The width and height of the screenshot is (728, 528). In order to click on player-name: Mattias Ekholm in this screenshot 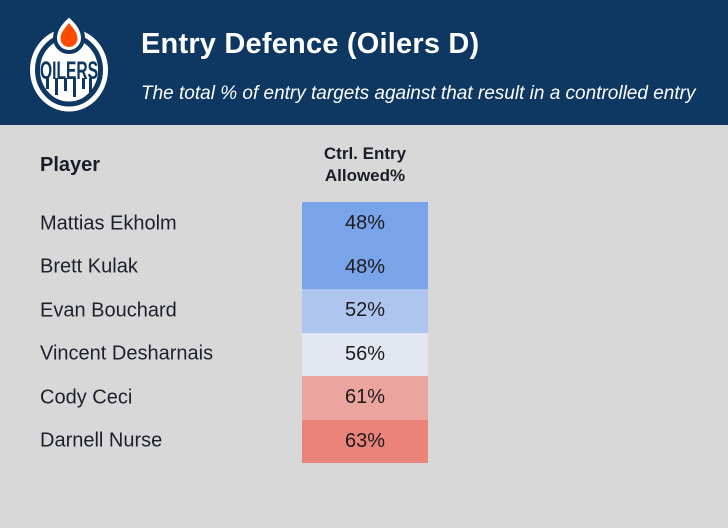, I will do `click(108, 223)`.